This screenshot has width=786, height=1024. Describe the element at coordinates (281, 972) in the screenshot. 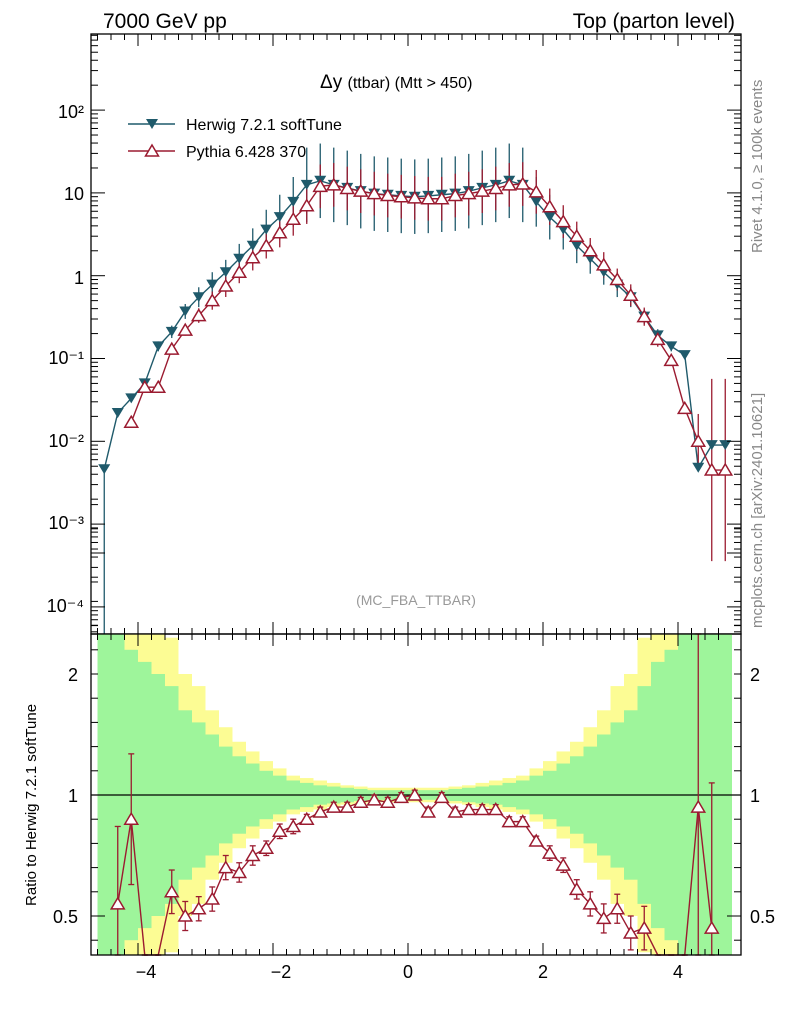

I see `x-tick-label: −2` at that location.